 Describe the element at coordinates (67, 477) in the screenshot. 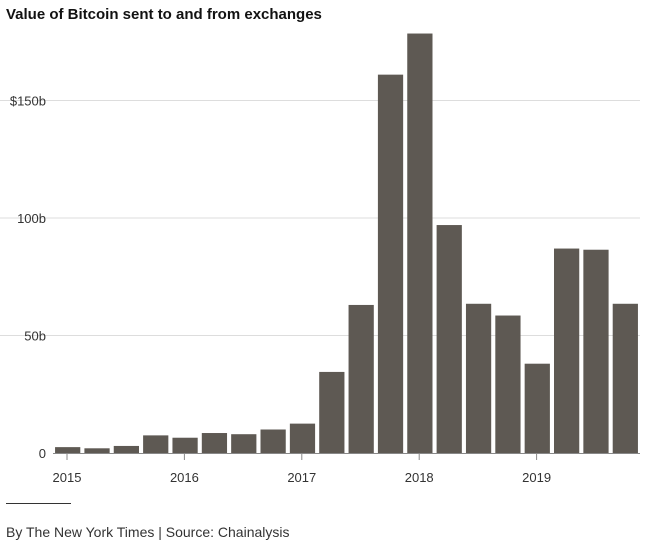

I see `x-tick-label: 2015` at that location.